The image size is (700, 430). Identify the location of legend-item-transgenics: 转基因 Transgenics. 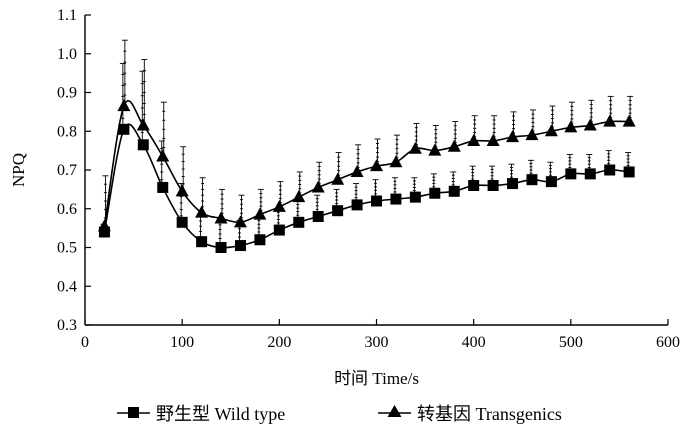
(470, 414).